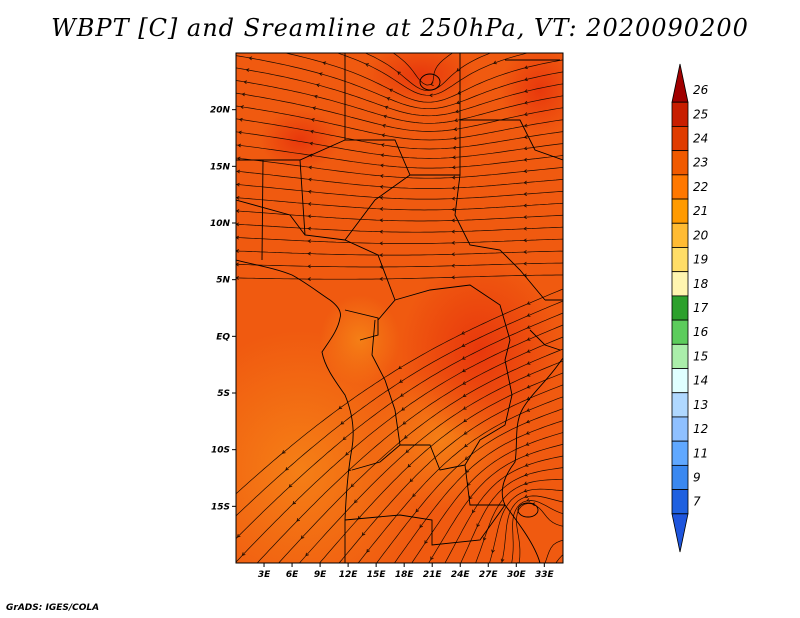  What do you see at coordinates (700, 163) in the screenshot?
I see `colorbar-label: 23` at bounding box center [700, 163].